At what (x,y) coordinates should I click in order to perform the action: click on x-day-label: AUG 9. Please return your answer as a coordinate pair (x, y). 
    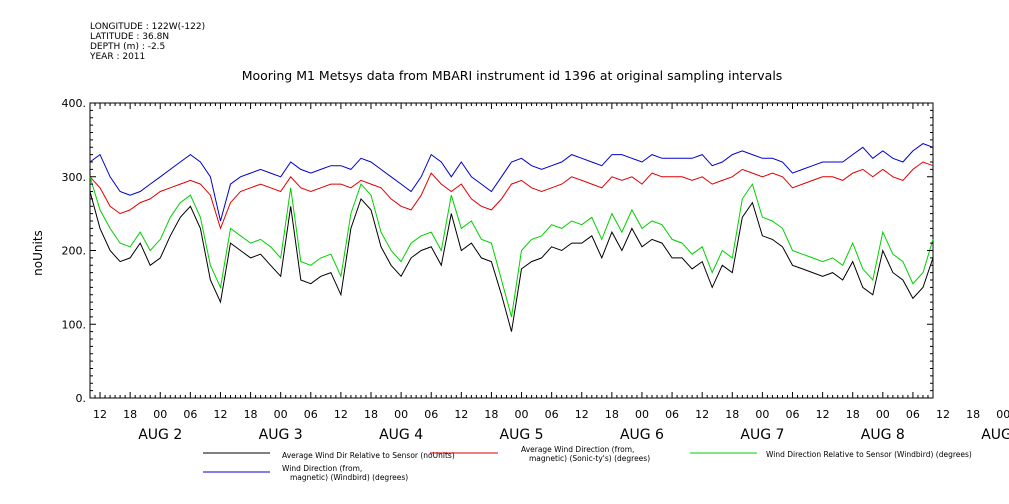
    Looking at the image, I should click on (995, 435).